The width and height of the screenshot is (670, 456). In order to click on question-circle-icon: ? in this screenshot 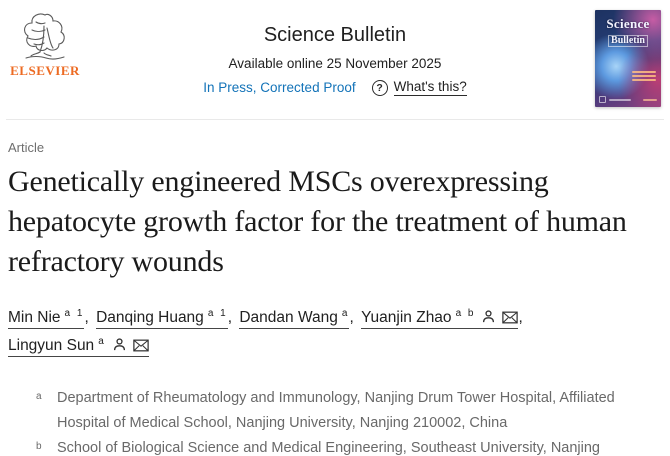, I will do `click(379, 87)`.